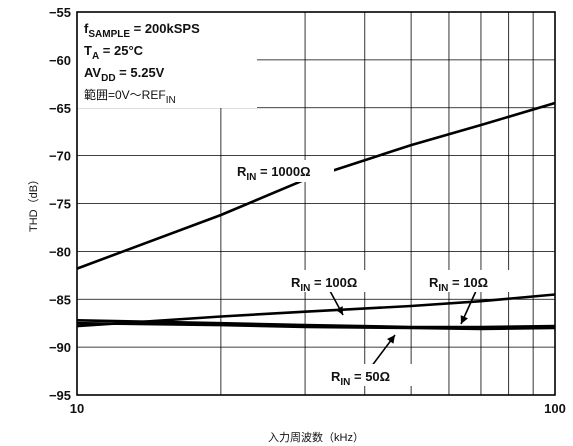 This screenshot has height=446, width=573. What do you see at coordinates (33, 203) in the screenshot?
I see `y-axis-label: THD（dB）` at bounding box center [33, 203].